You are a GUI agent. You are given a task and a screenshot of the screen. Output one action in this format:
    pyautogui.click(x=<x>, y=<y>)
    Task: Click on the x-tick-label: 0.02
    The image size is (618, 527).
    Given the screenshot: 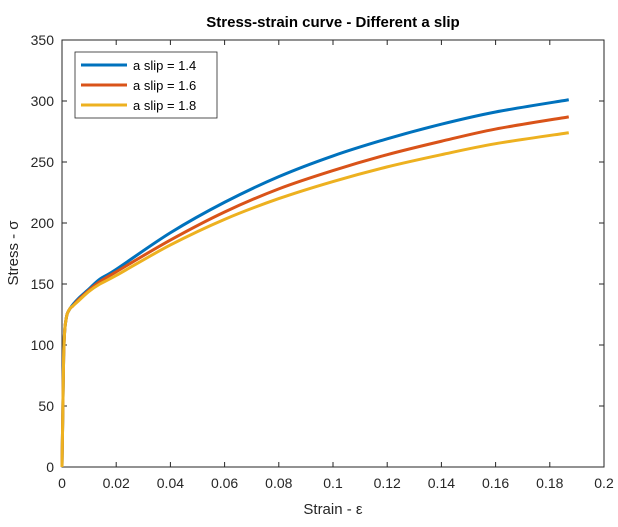 What is the action you would take?
    pyautogui.click(x=116, y=483)
    